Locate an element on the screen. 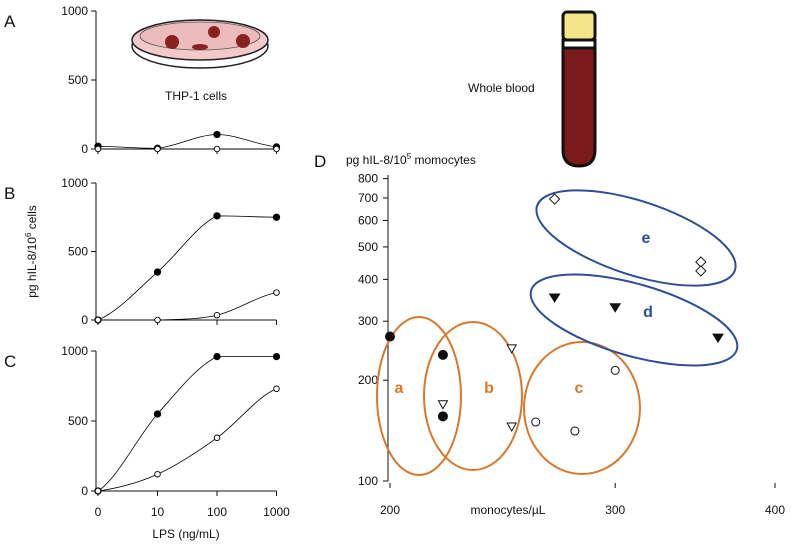 This screenshot has width=791, height=546. panel-label: A is located at coordinates (10, 21).